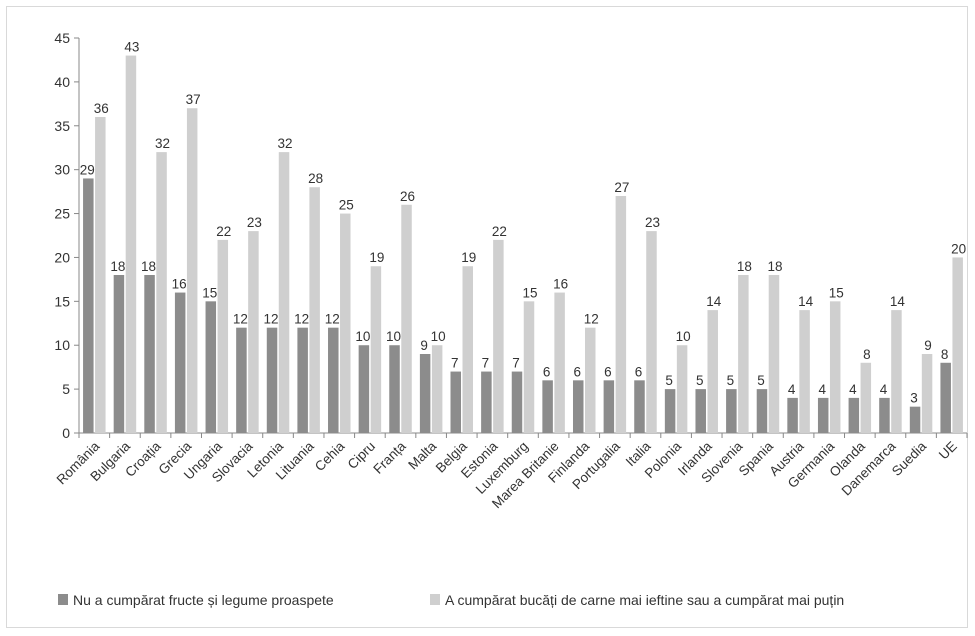 The width and height of the screenshot is (975, 636). I want to click on data-label: 27, so click(621, 187).